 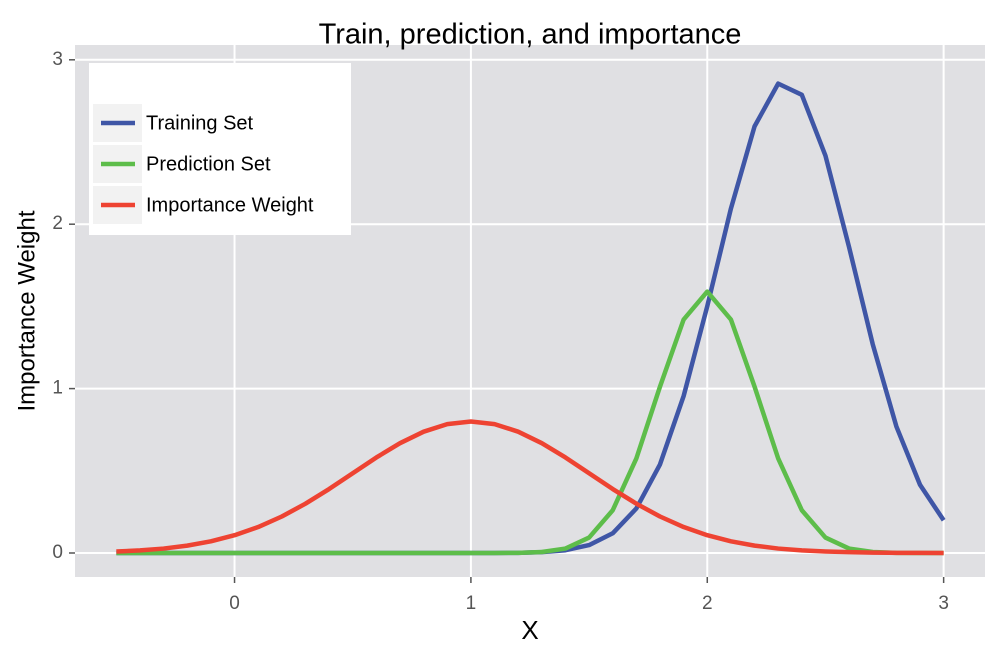 I want to click on legend-label: Prediction Set, so click(x=208, y=164).